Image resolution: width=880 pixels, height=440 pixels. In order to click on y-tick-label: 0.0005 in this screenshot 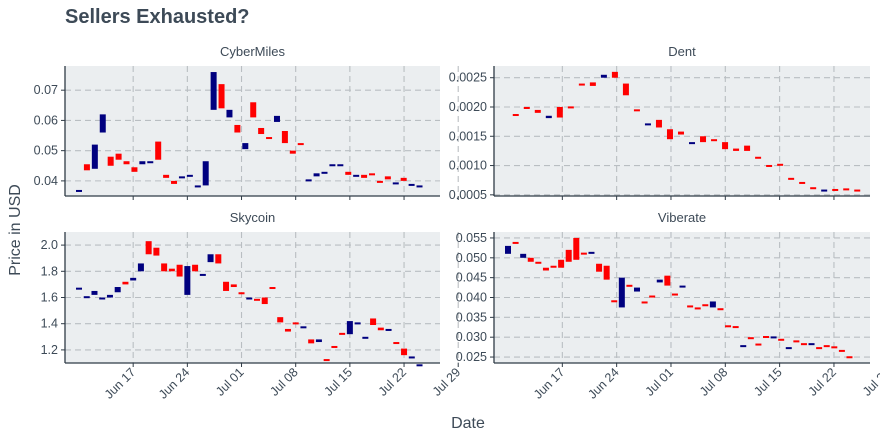, I will do `click(468, 195)`.